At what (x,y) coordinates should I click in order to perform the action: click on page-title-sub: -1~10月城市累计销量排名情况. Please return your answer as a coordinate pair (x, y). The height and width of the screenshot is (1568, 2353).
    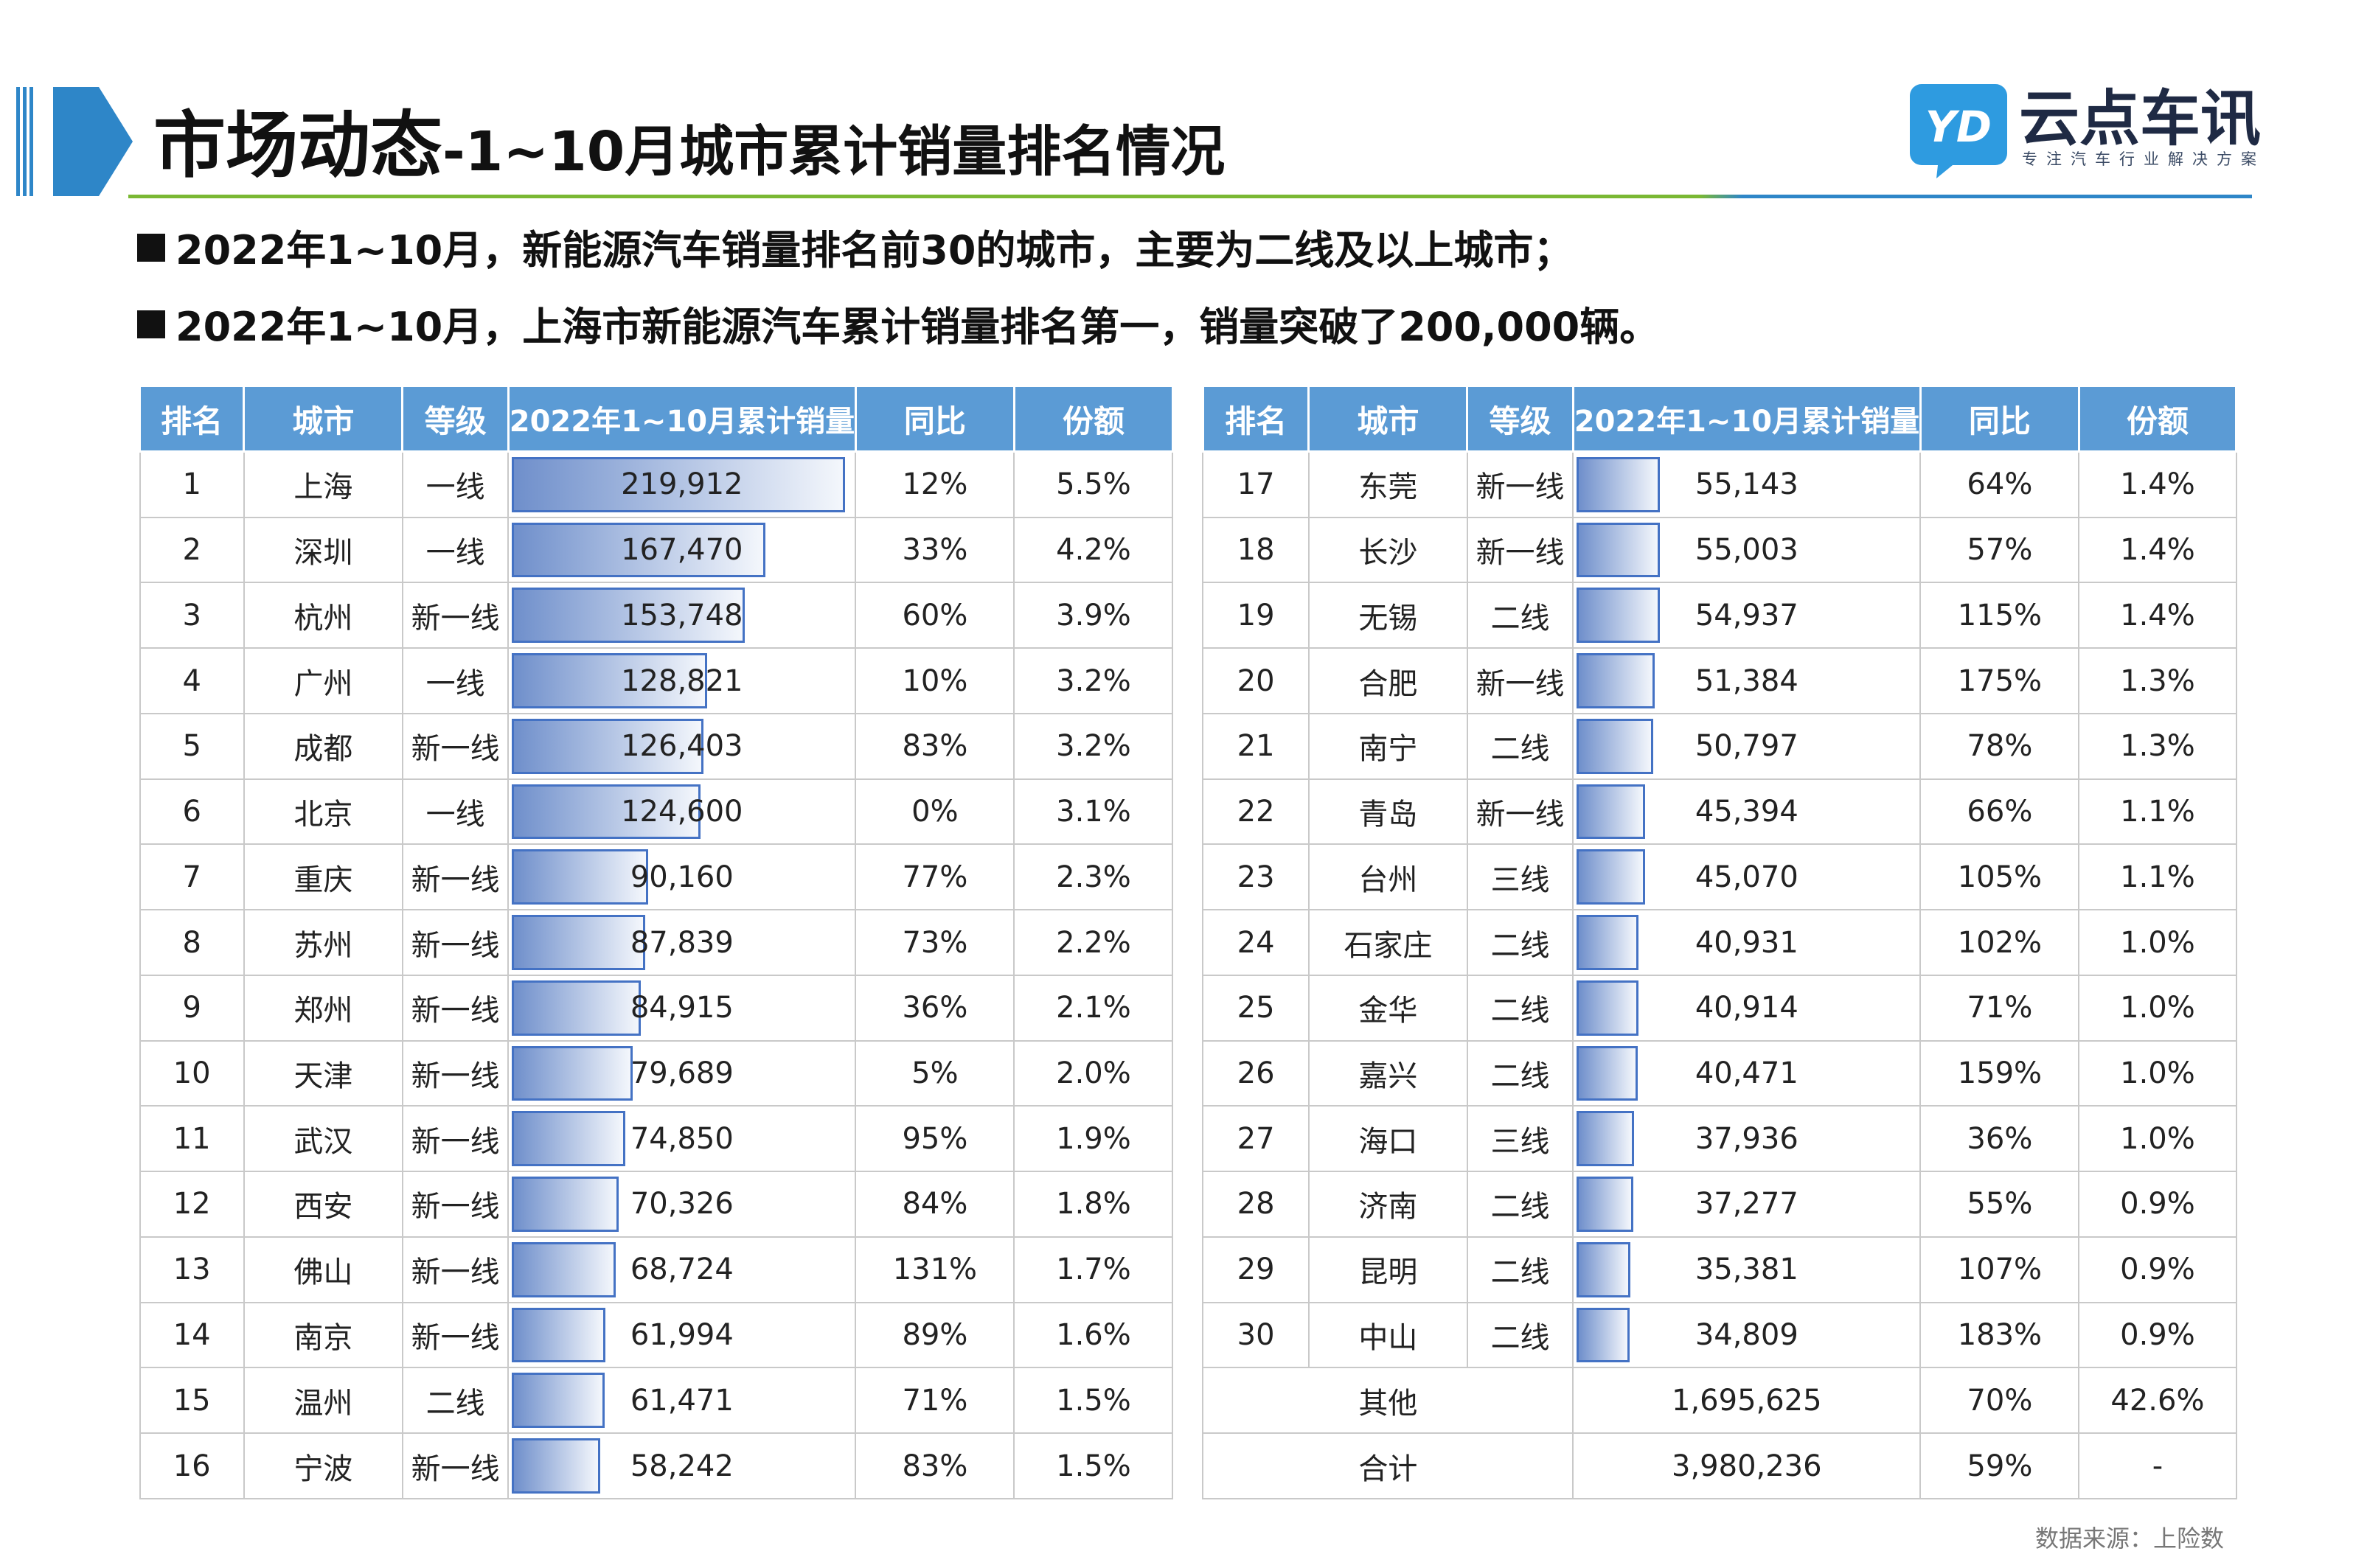
    Looking at the image, I should click on (834, 152).